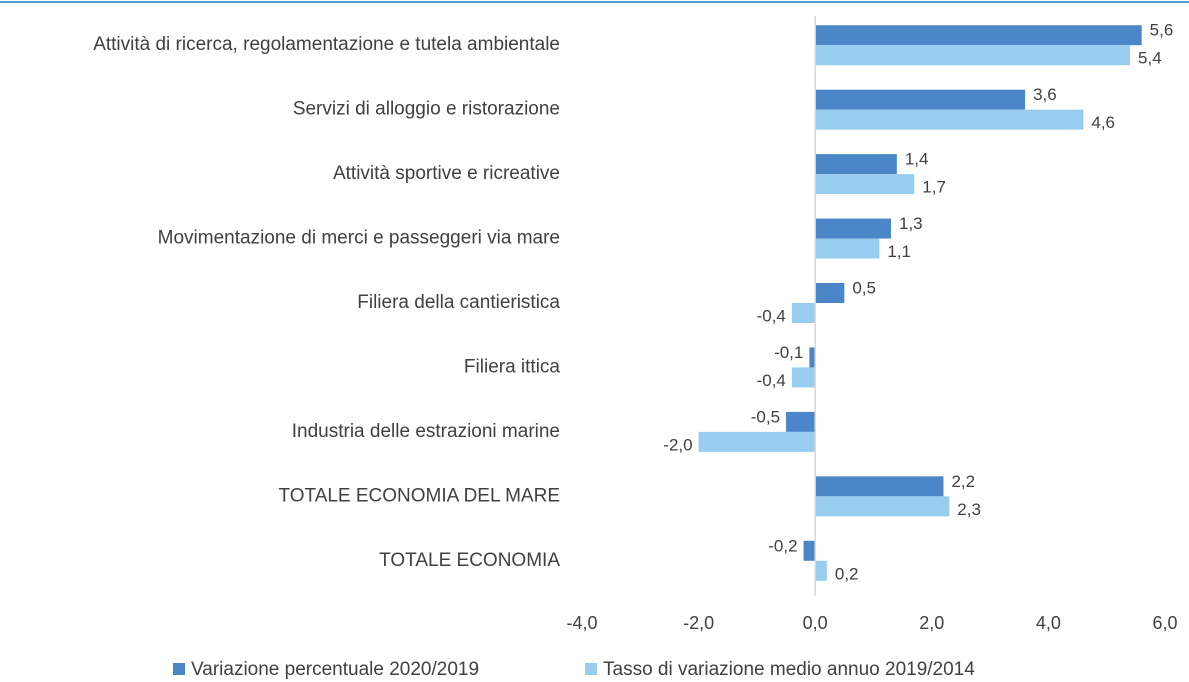 Image resolution: width=1189 pixels, height=682 pixels. What do you see at coordinates (458, 302) in the screenshot?
I see `category-label: Filiera della cantieristica` at bounding box center [458, 302].